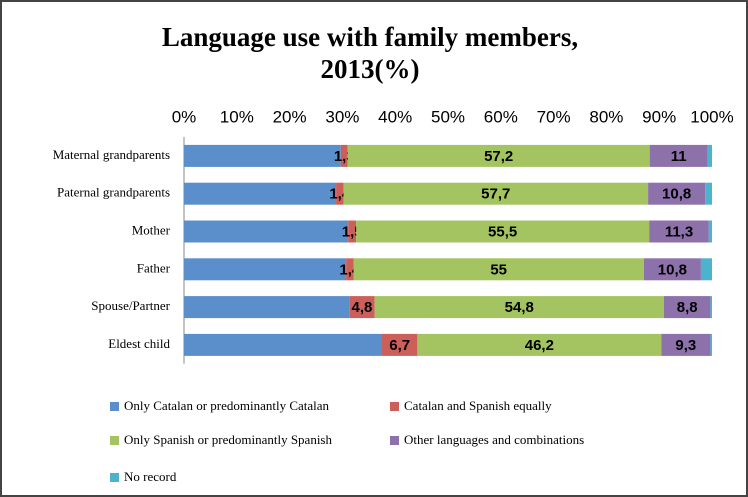 This screenshot has width=748, height=497. What do you see at coordinates (150, 476) in the screenshot?
I see `legend-label: No record` at bounding box center [150, 476].